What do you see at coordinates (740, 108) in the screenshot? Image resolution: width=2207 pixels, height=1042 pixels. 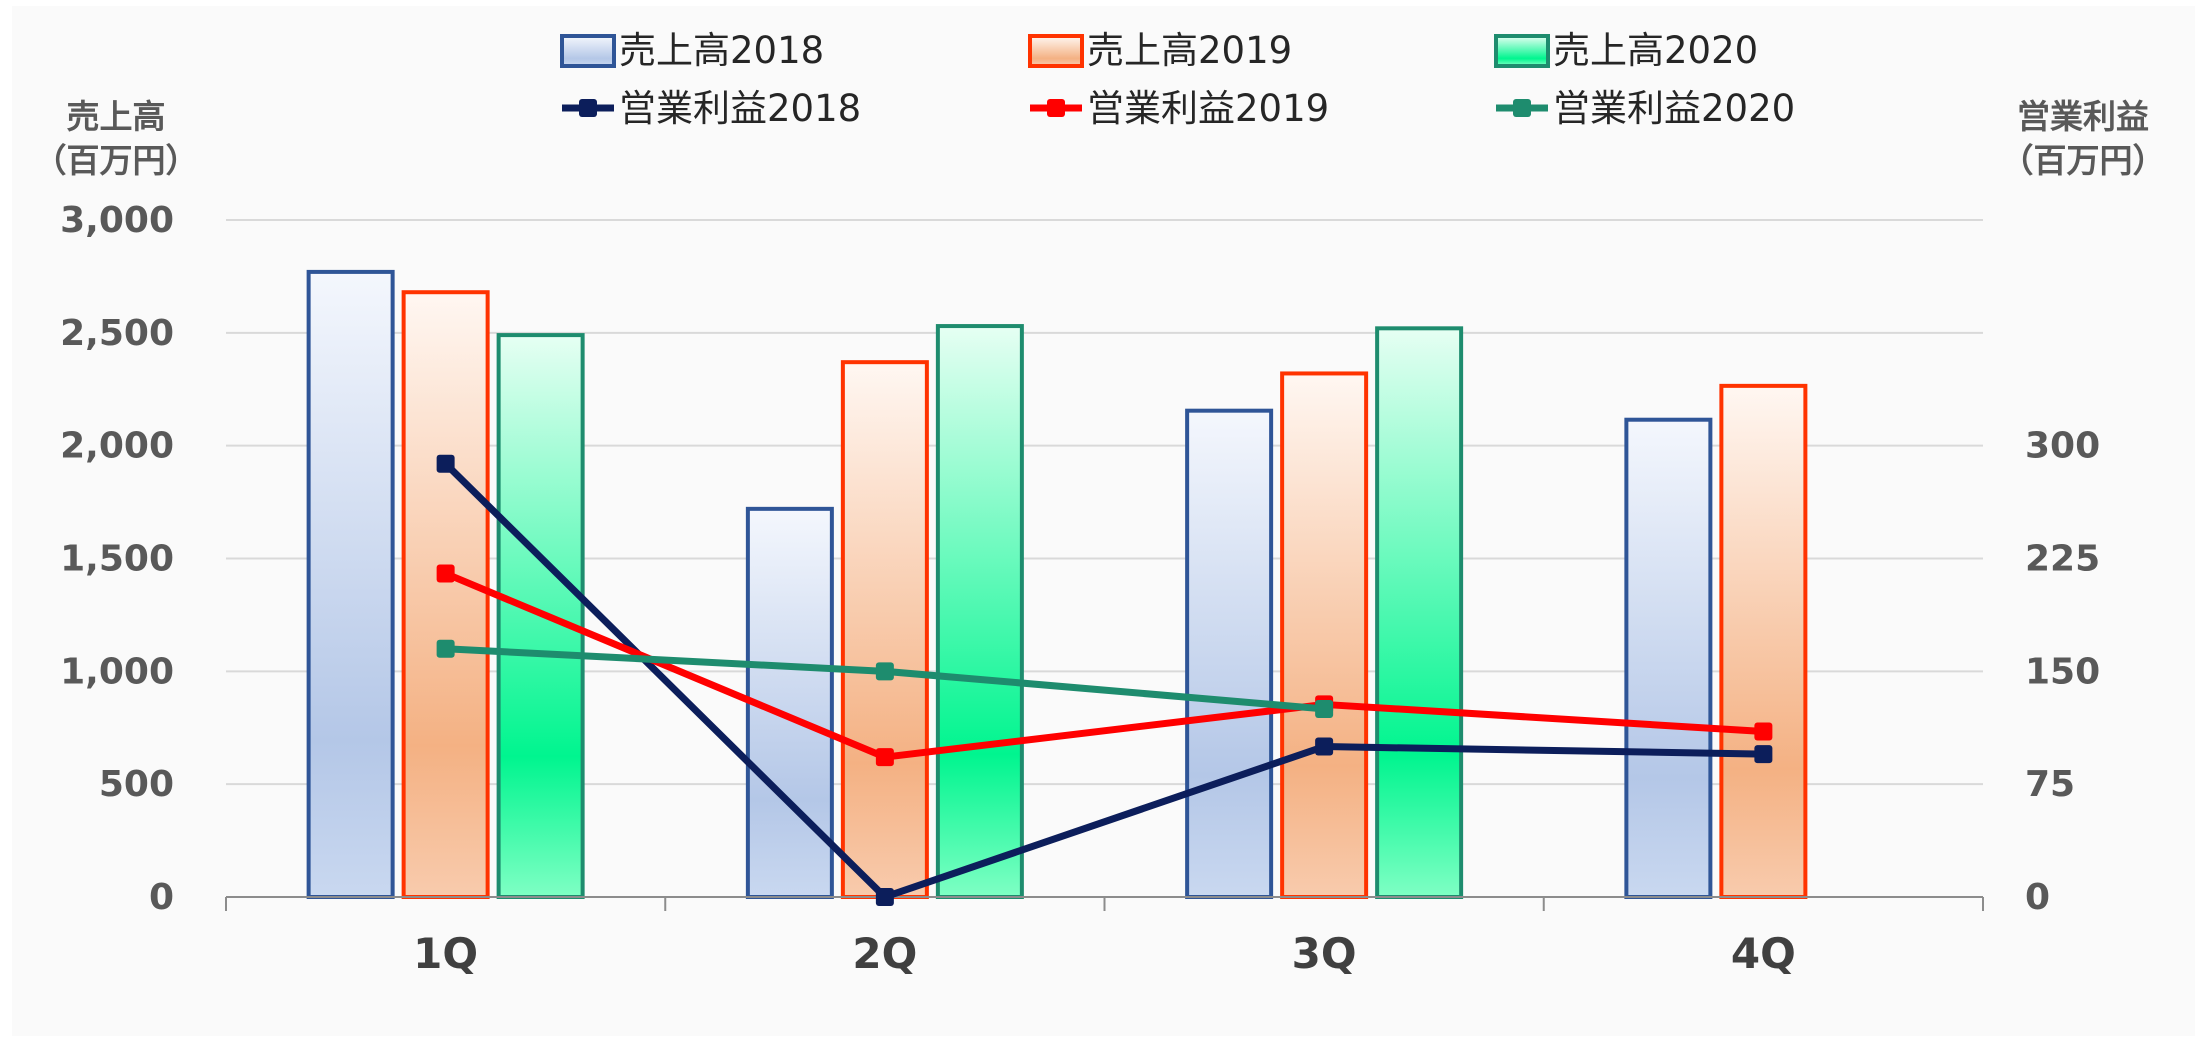 I see `legend-label: 営業利益2018` at bounding box center [740, 108].